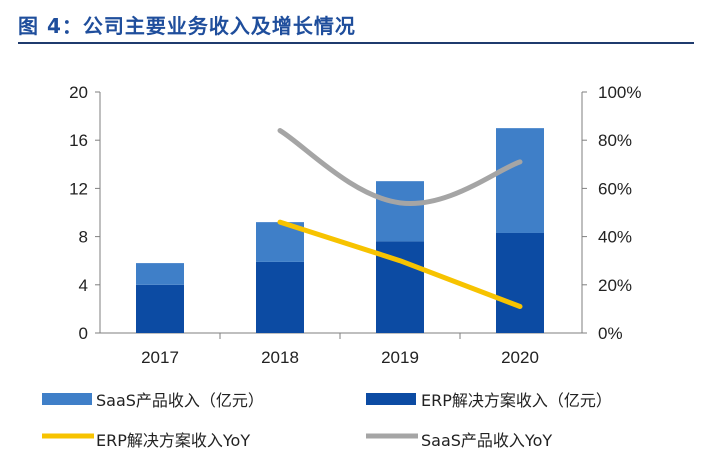  What do you see at coordinates (516, 400) in the screenshot?
I see `legend-erp-revenue-label: ERP解决方案收入（亿元）` at bounding box center [516, 400].